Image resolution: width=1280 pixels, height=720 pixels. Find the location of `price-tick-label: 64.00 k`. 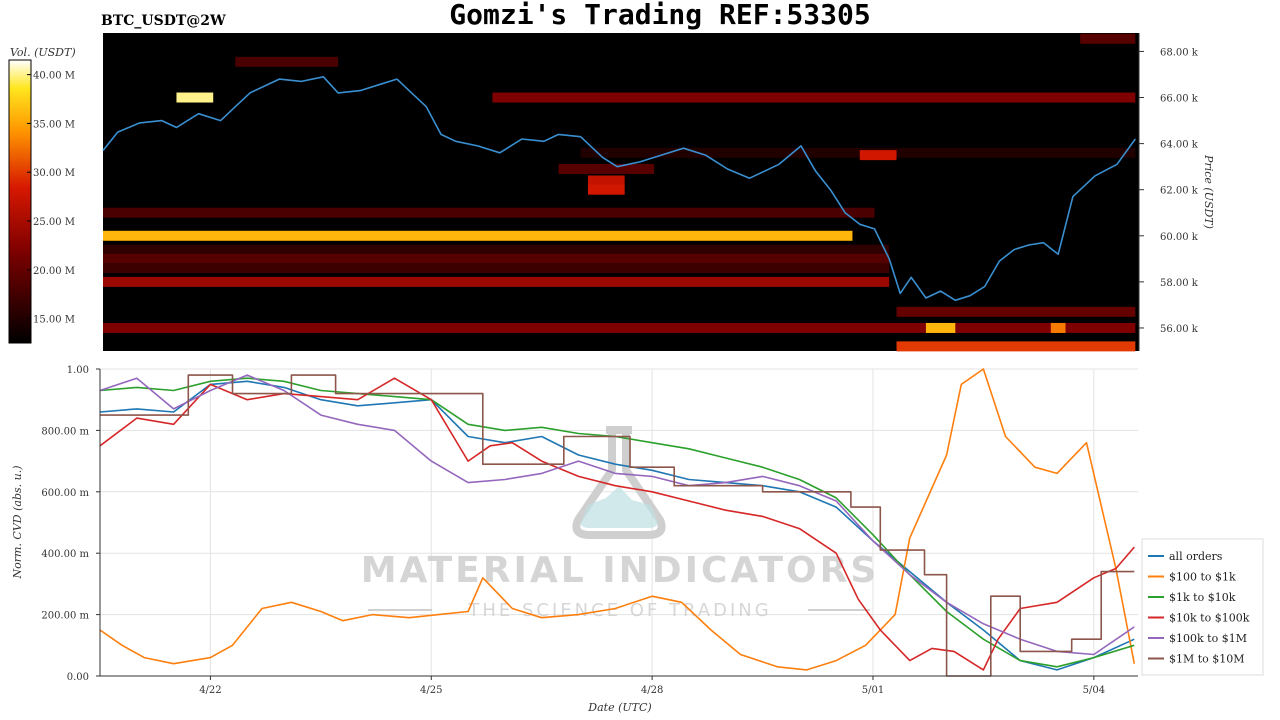

price-tick-label: 64.00 k is located at coordinates (1179, 145).